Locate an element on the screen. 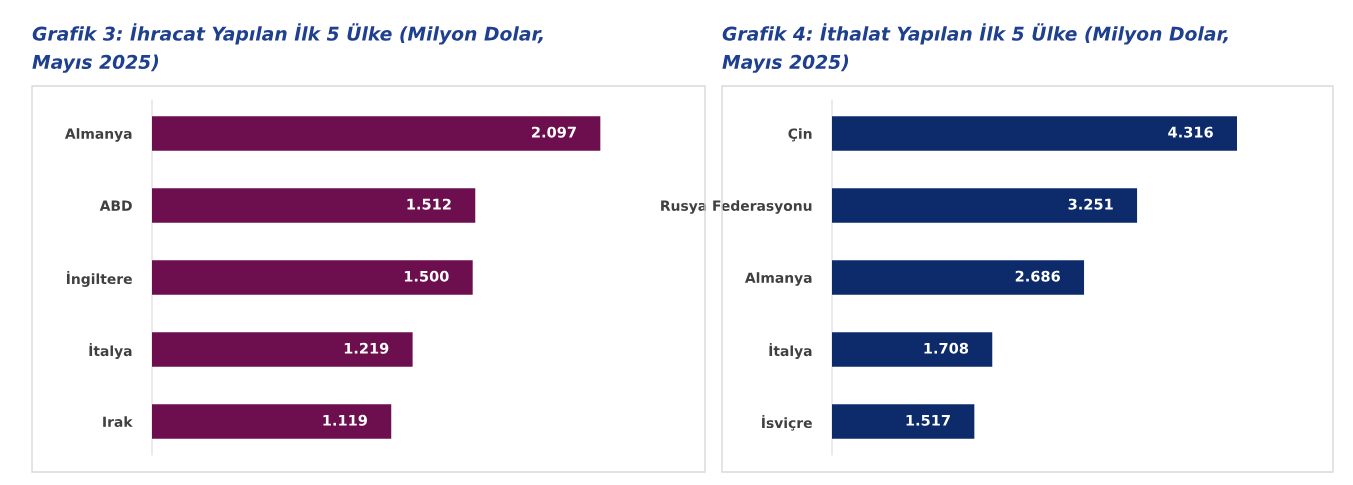 This screenshot has width=1353, height=485. y-tick-label: Rusya Federasyonu is located at coordinates (736, 207).